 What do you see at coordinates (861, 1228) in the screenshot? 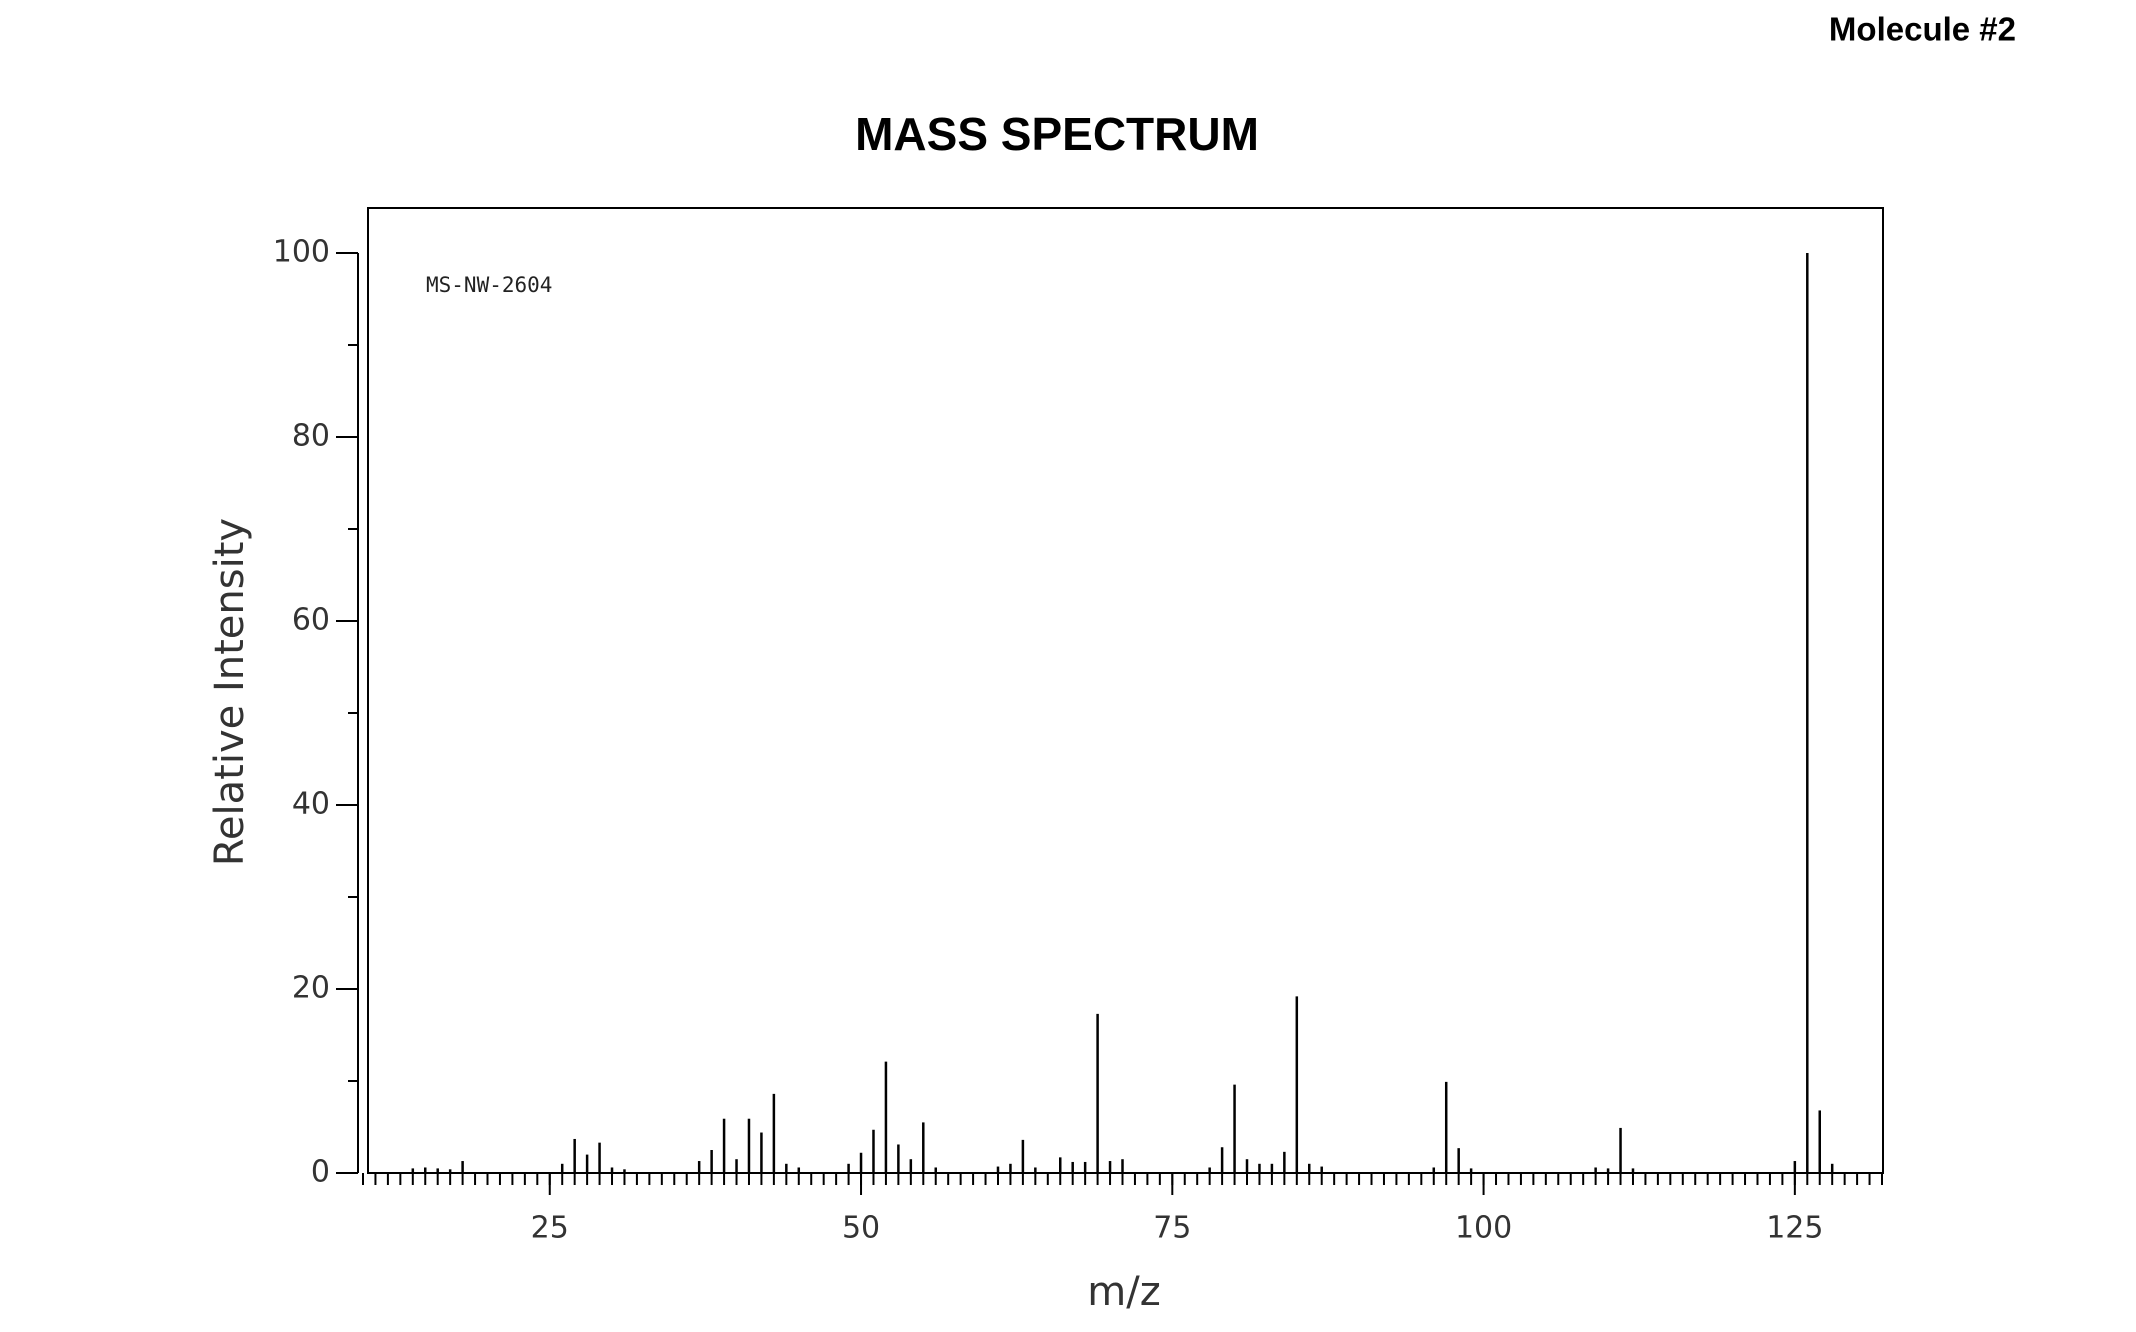
I see `x-tick-label: 50` at bounding box center [861, 1228].